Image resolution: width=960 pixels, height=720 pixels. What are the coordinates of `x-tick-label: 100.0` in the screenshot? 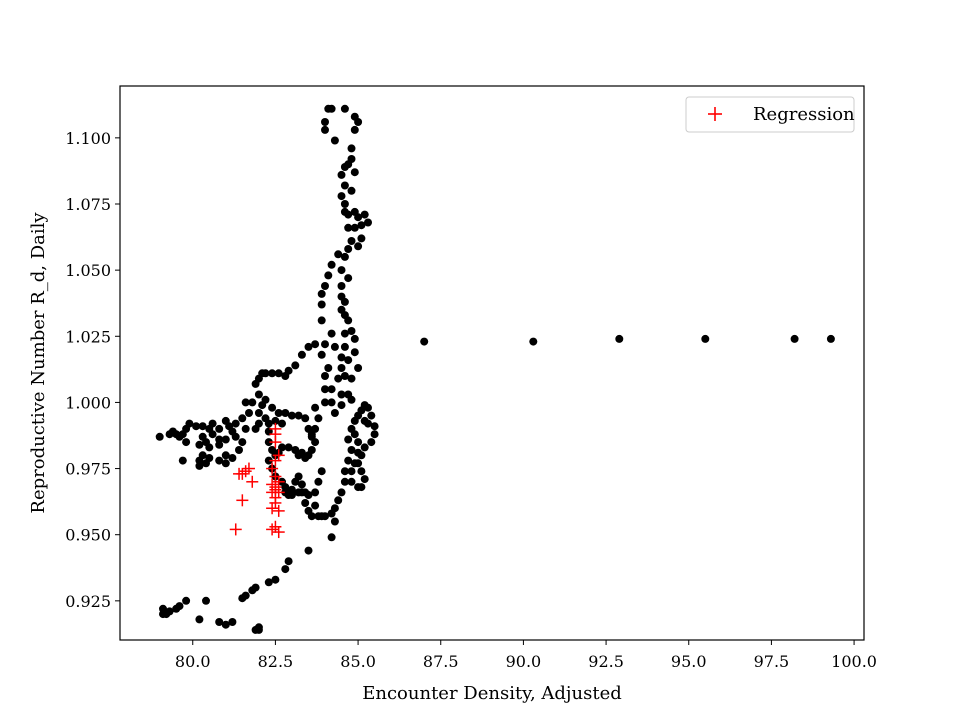 It's located at (854, 661).